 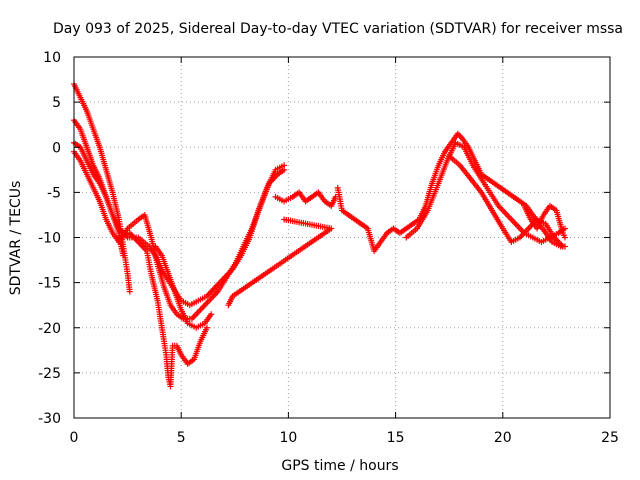 I want to click on y-tick-label: -20, so click(x=49, y=329).